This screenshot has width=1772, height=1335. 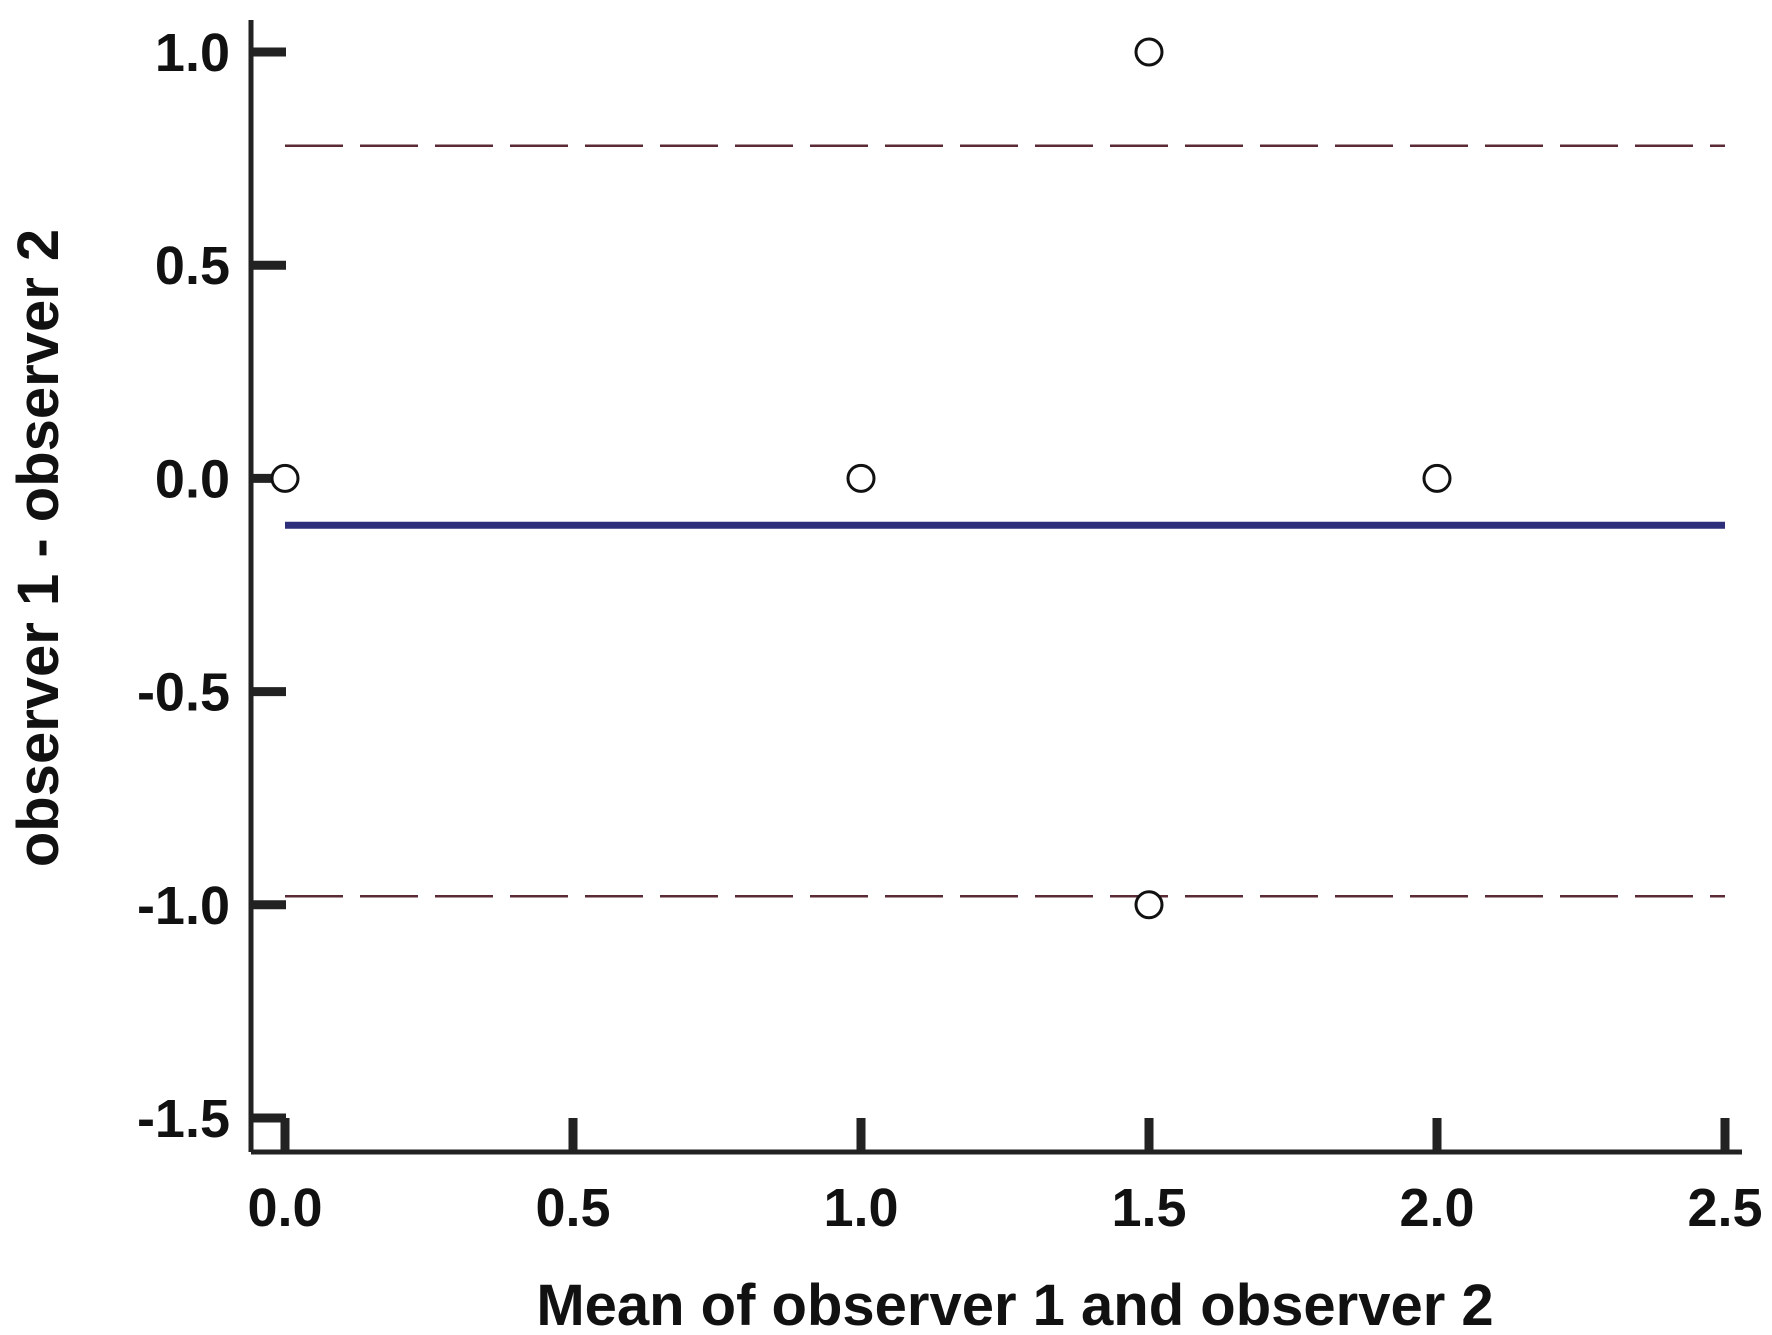 I want to click on y-tick-label: 0.5, so click(x=192, y=266).